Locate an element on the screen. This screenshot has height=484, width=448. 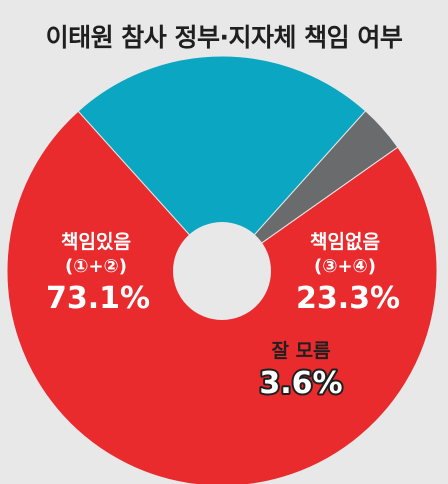
slice-label-unknown: 잘 모름 is located at coordinates (300, 351).